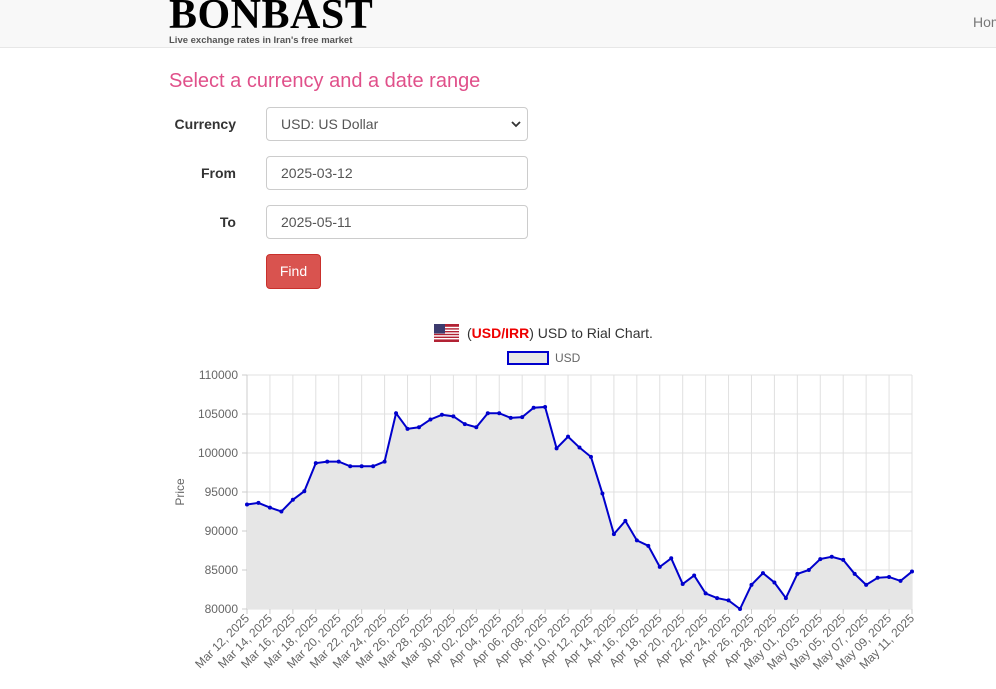 The image size is (996, 689). Describe the element at coordinates (397, 124) in the screenshot. I see `currency-select: USD: US Dollar` at that location.